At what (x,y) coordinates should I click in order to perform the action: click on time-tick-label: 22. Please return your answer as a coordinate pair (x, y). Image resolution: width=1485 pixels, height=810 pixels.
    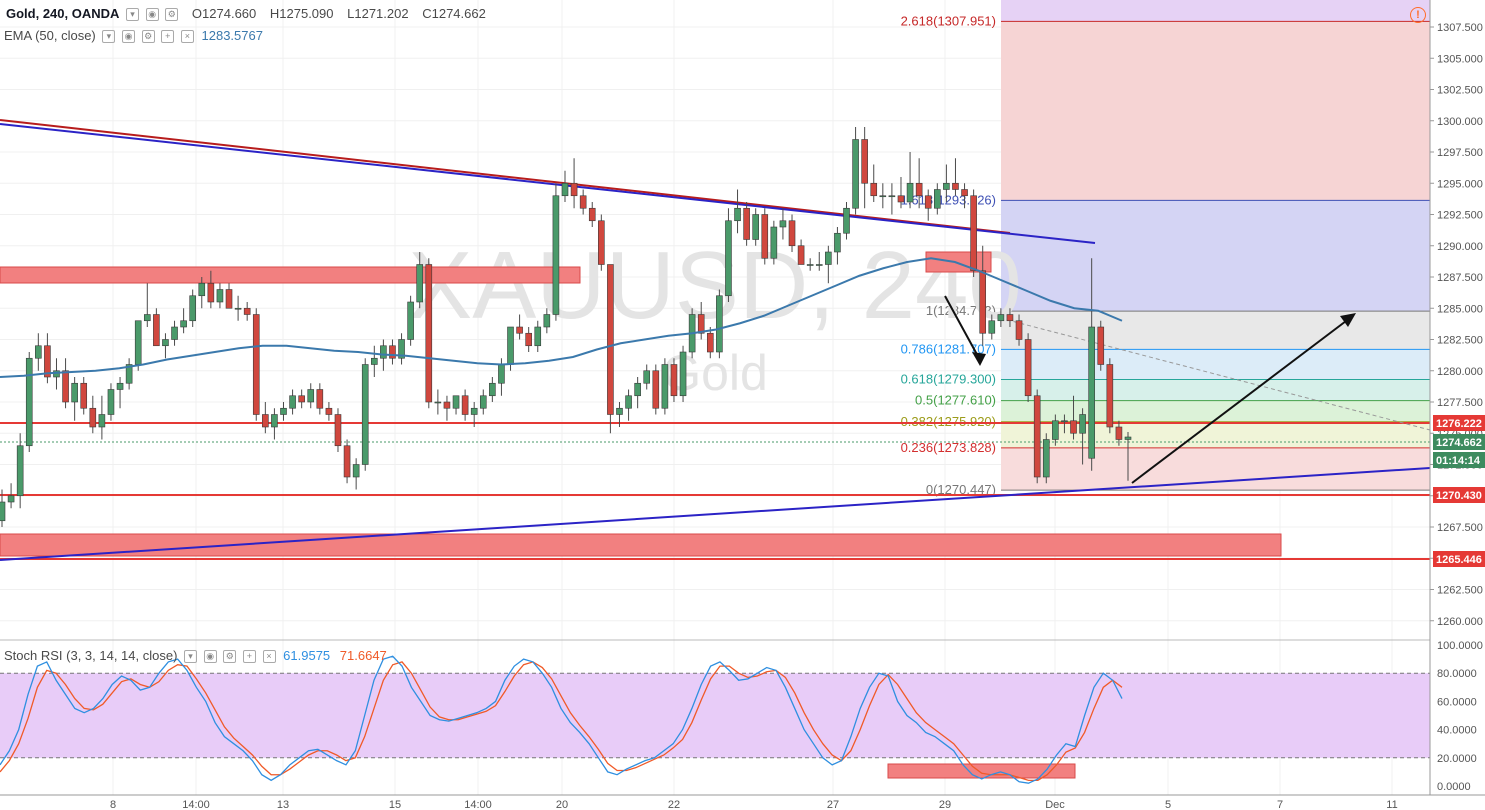
    Looking at the image, I should click on (674, 804).